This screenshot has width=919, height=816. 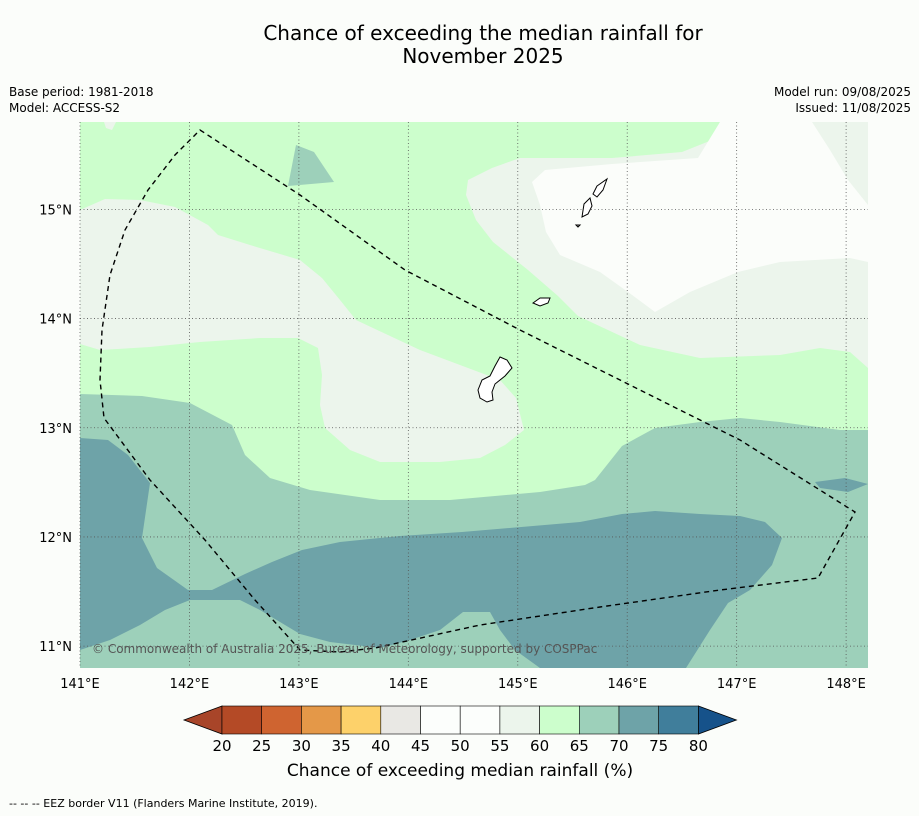 What do you see at coordinates (495, 379) in the screenshot?
I see `island-guam` at bounding box center [495, 379].